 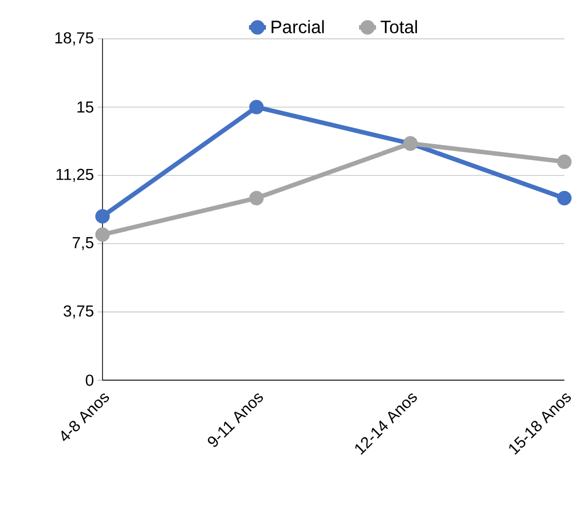 I want to click on y-tick-label: 15, so click(x=86, y=107).